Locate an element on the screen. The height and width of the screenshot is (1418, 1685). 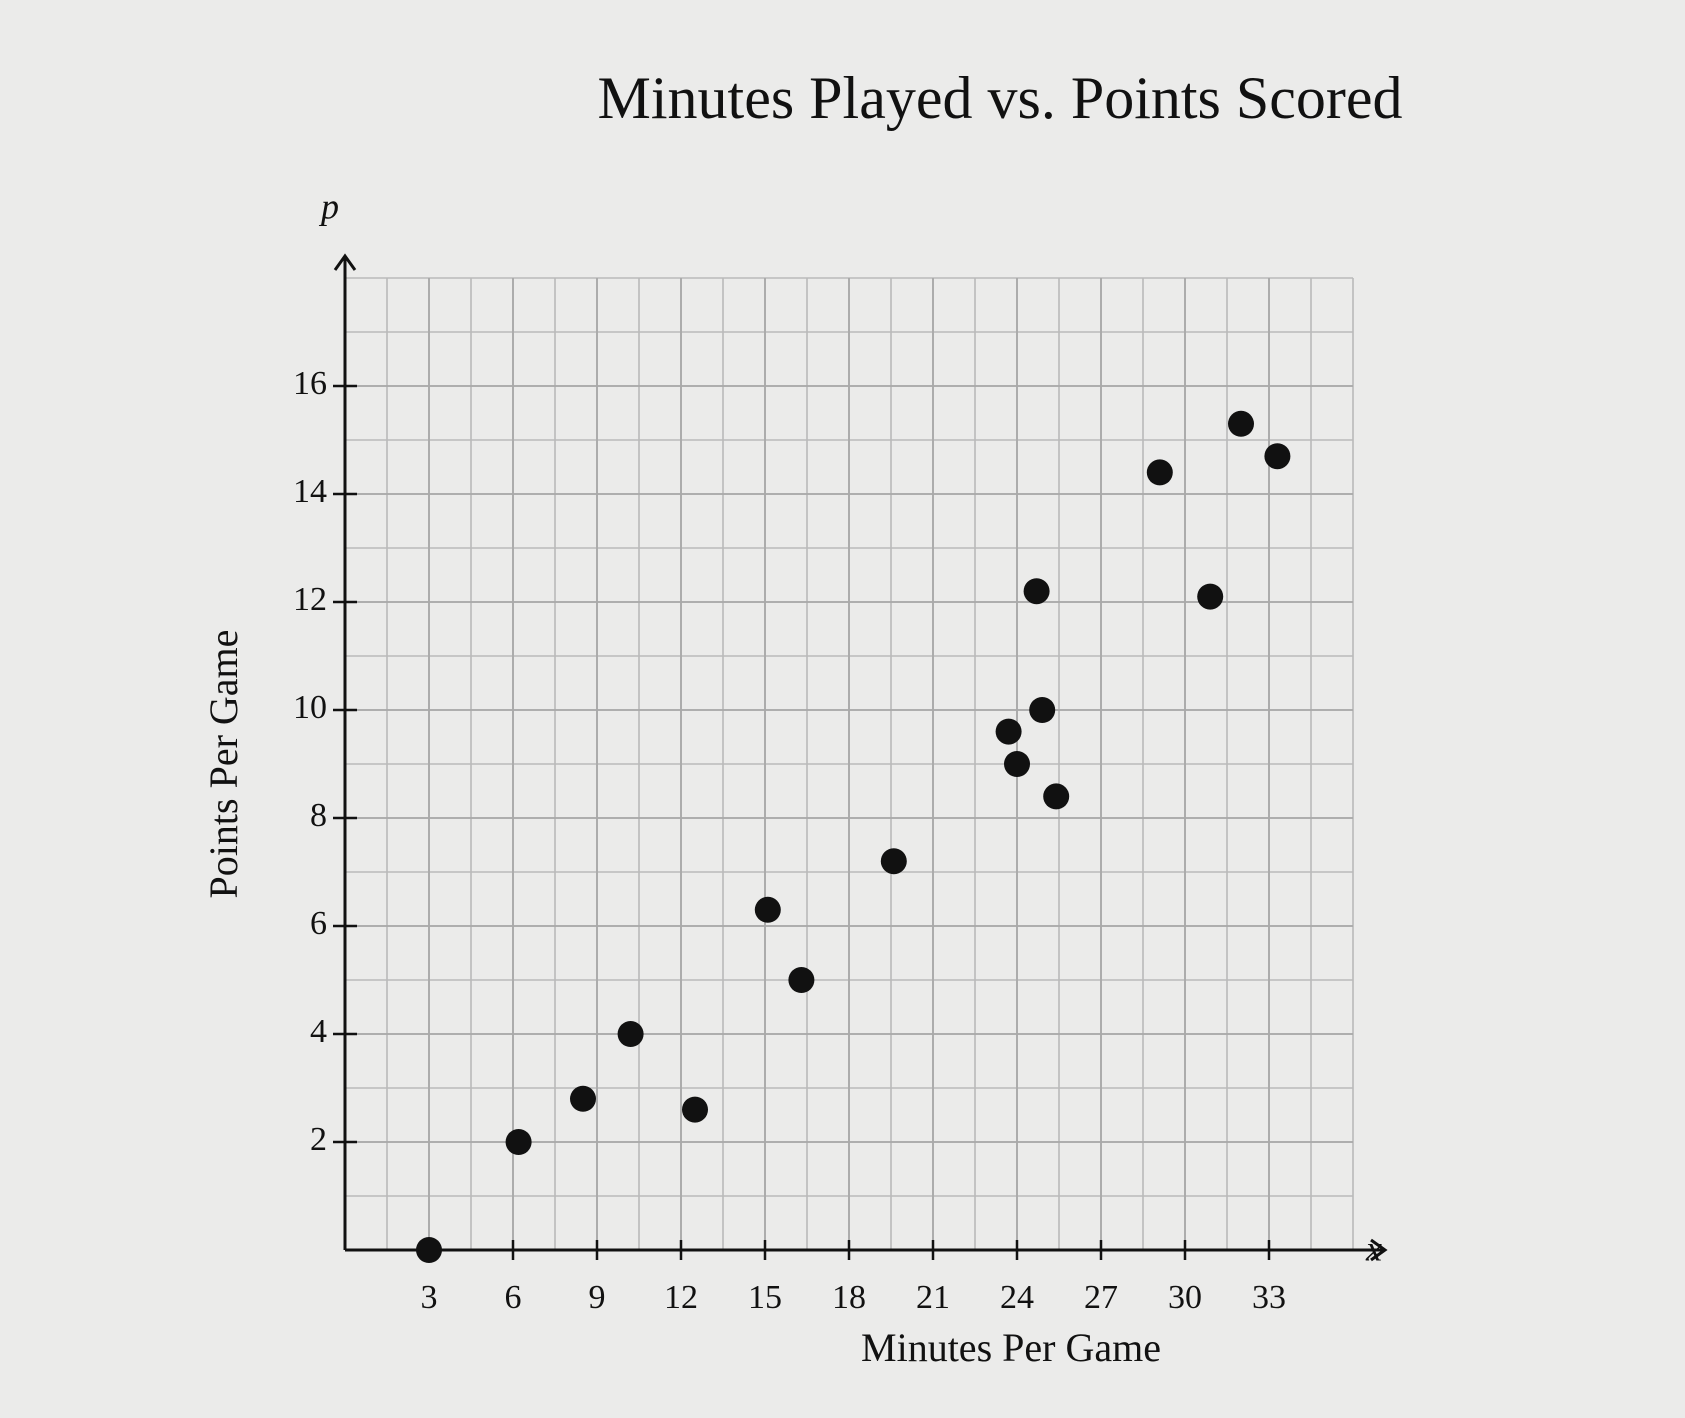
x-tick-label: 3 is located at coordinates (429, 1297).